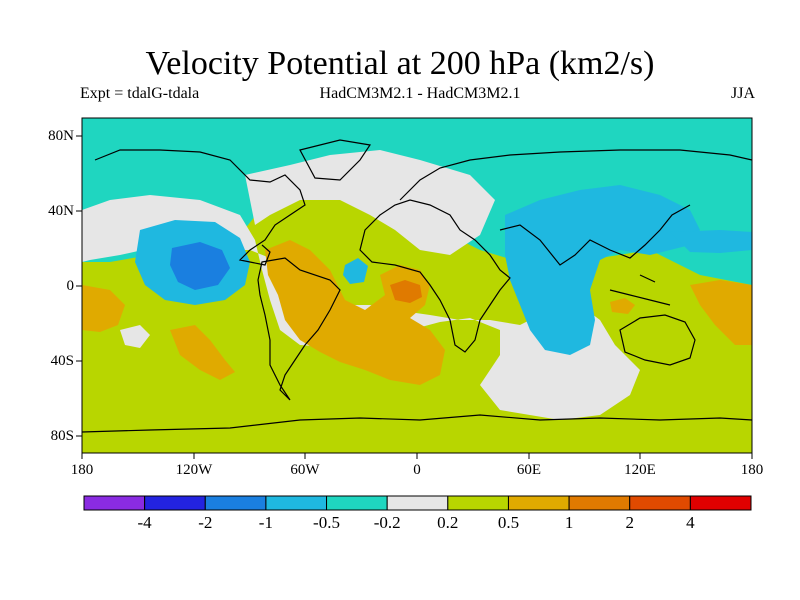 Image resolution: width=800 pixels, height=600 pixels. I want to click on experiment-label: Expt = tdalG-tdala, so click(140, 93).